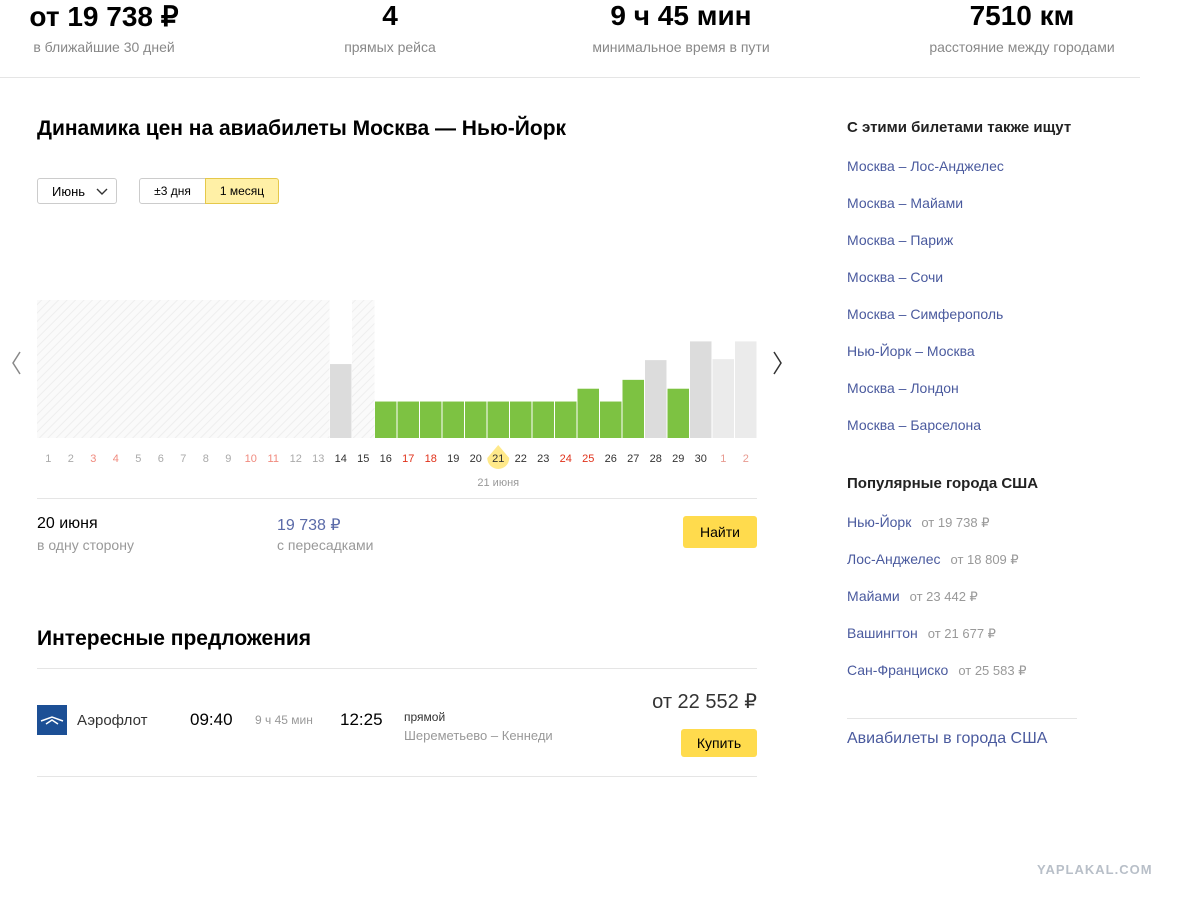 This screenshot has width=1200, height=900. I want to click on related-link: Москва – Барселона, so click(914, 425).